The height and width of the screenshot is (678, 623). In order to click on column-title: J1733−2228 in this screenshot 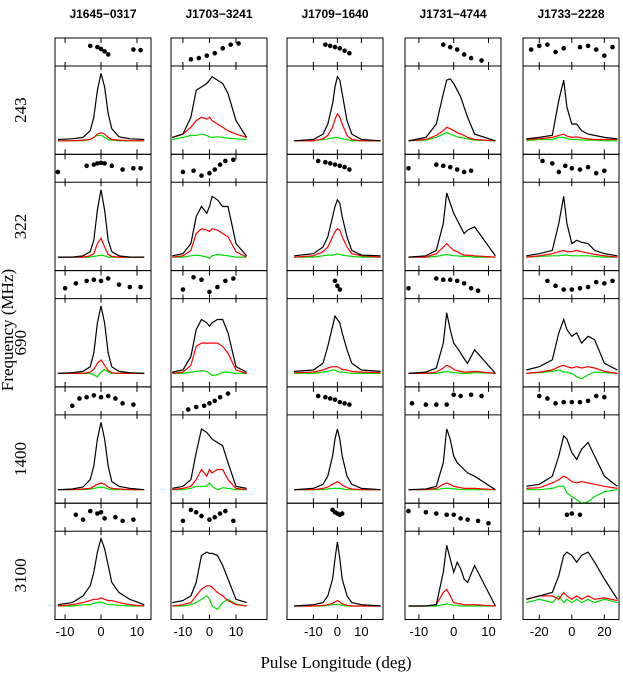, I will do `click(570, 14)`.